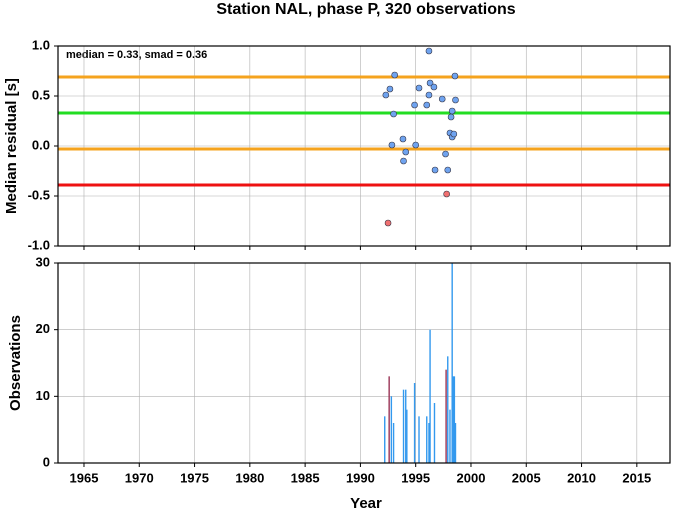 This screenshot has width=678, height=516. Describe the element at coordinates (471, 477) in the screenshot. I see `x-tick-label: 2000` at that location.